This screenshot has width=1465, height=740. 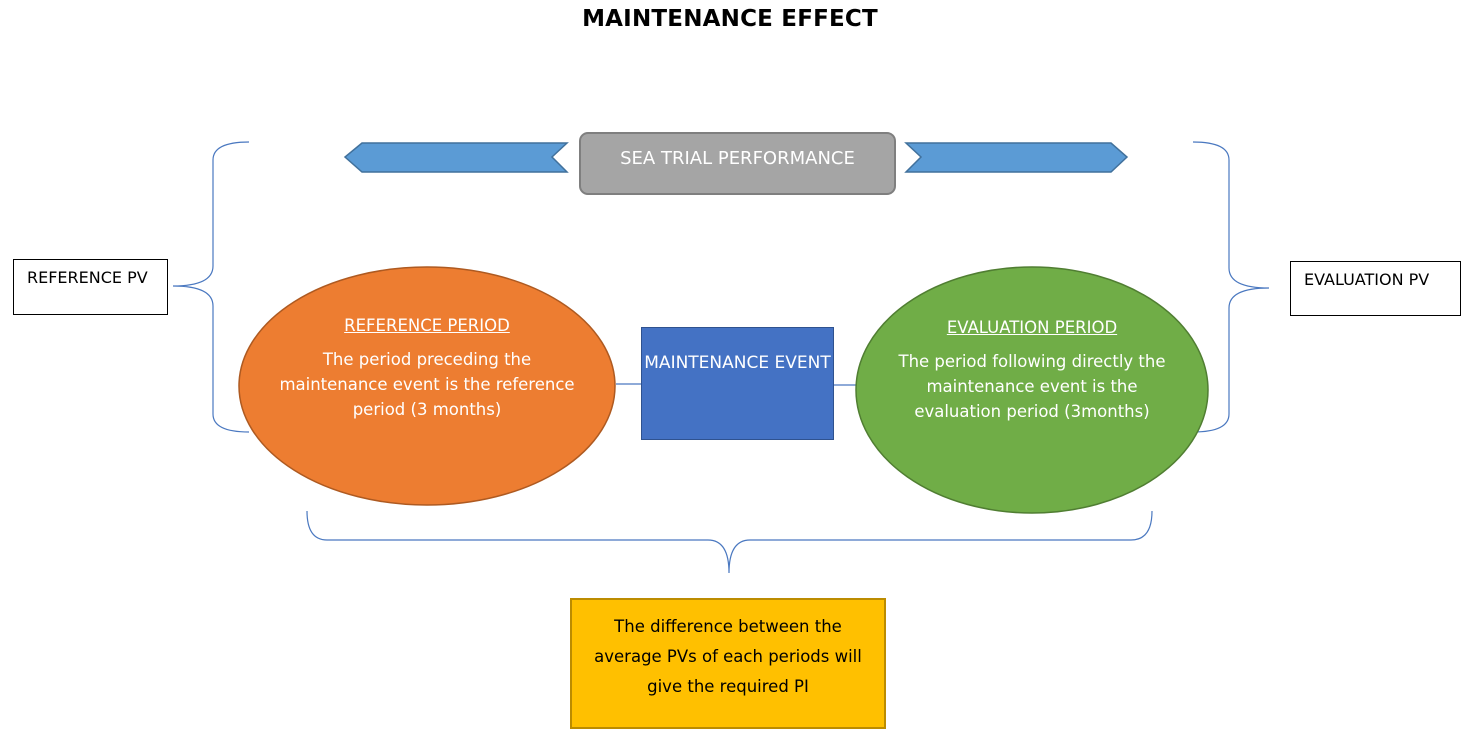 I want to click on reference-period-ellipse, so click(x=427, y=386).